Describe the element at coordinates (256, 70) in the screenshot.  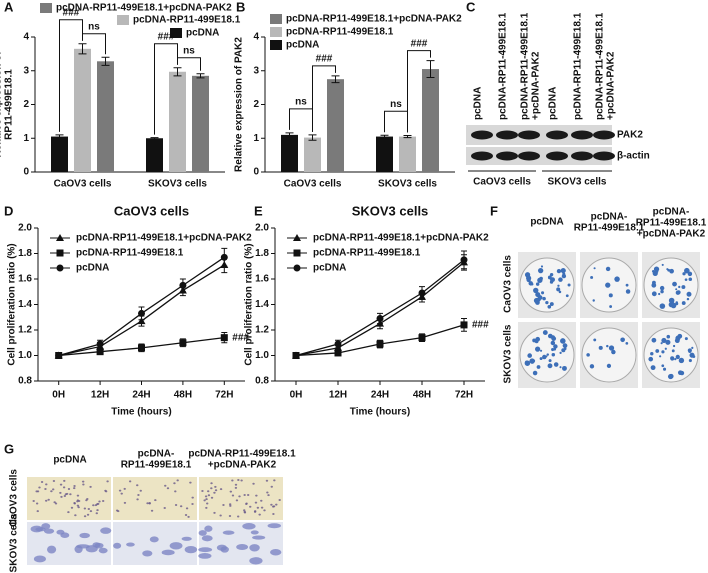
I see `y-tick-label: 3` at that location.